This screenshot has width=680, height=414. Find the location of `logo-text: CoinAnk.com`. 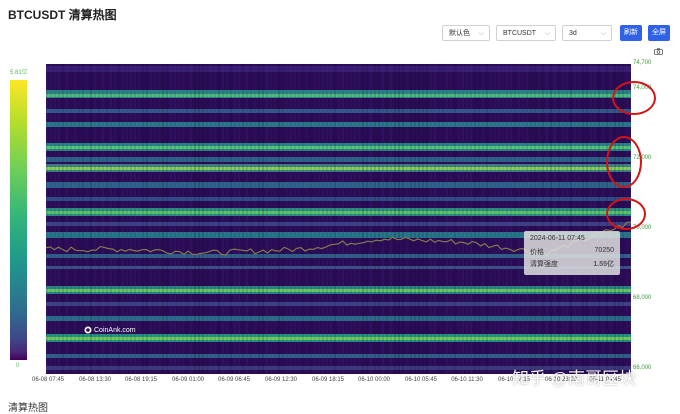

logo-text: CoinAnk.com is located at coordinates (115, 330).